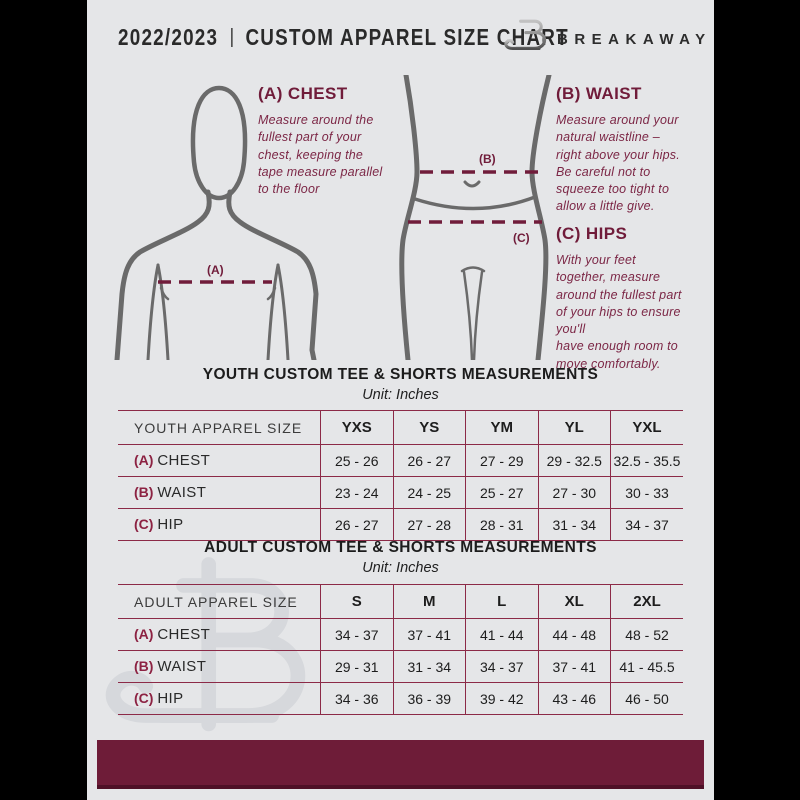 The width and height of the screenshot is (800, 800). Describe the element at coordinates (525, 33) in the screenshot. I see `breakaway-logo-icon` at that location.